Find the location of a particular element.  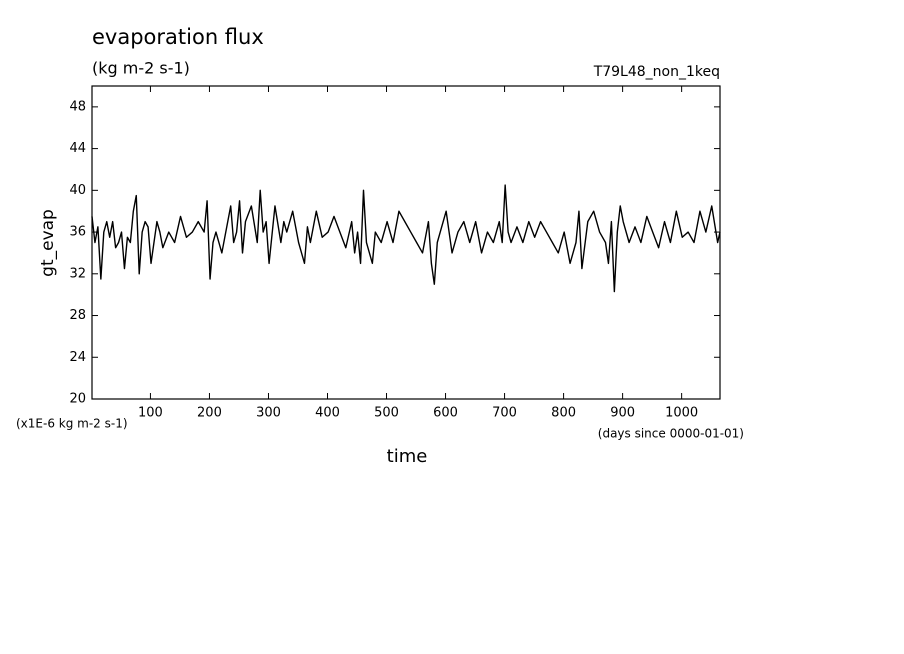

x-tick-label: 900 is located at coordinates (622, 413).